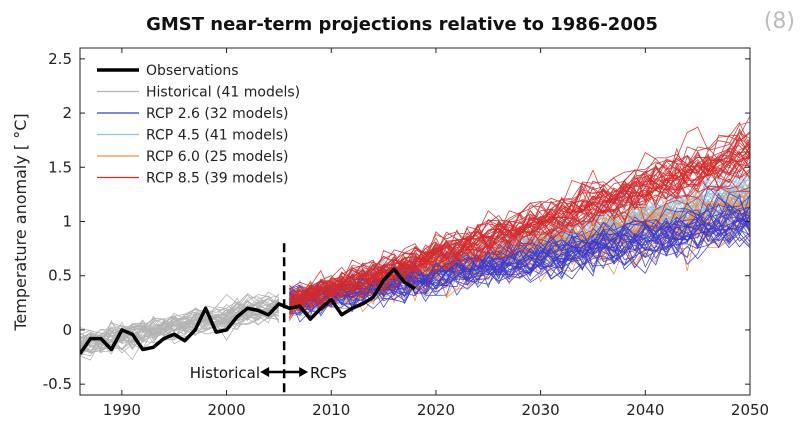  What do you see at coordinates (60, 276) in the screenshot?
I see `y-tick-label: 0.5` at bounding box center [60, 276].